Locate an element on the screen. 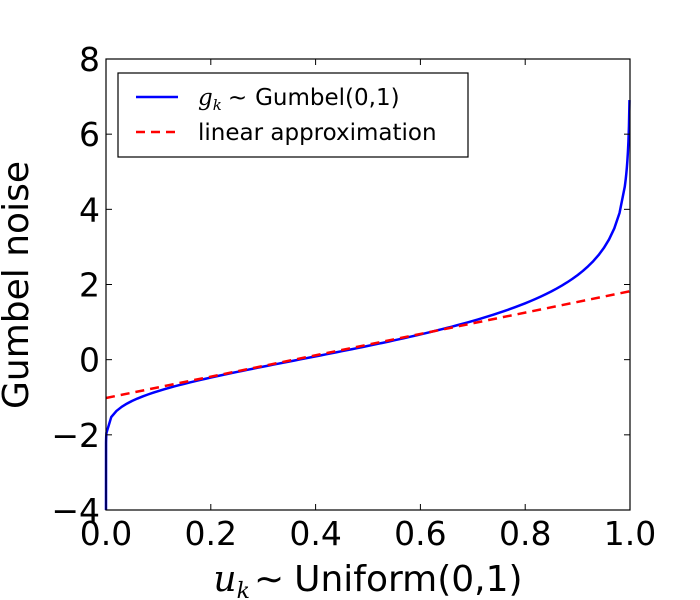  y-tick-label: 0 is located at coordinates (89, 360).